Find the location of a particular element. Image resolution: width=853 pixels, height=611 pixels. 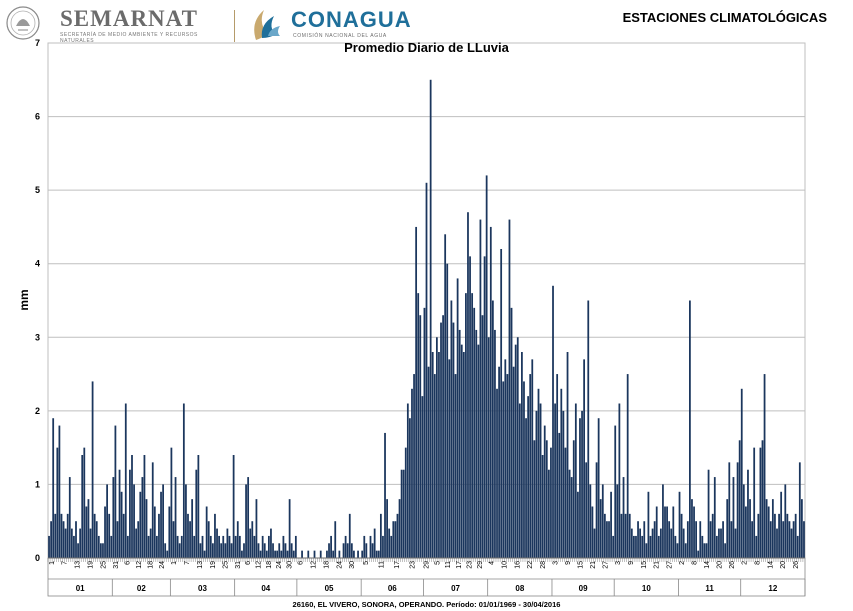

y-tick-label: 3 is located at coordinates (37, 337).